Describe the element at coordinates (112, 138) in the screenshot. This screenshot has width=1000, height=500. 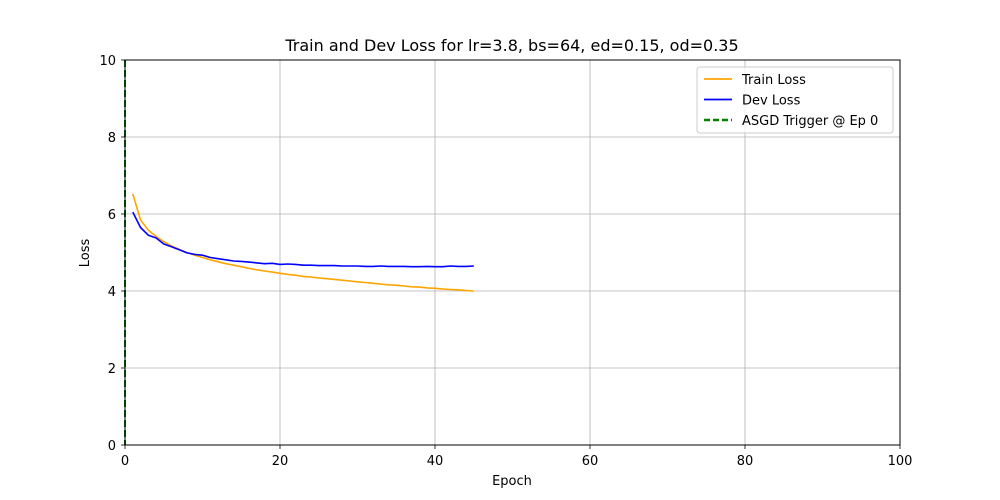
I see `y-tick-label: 8` at that location.